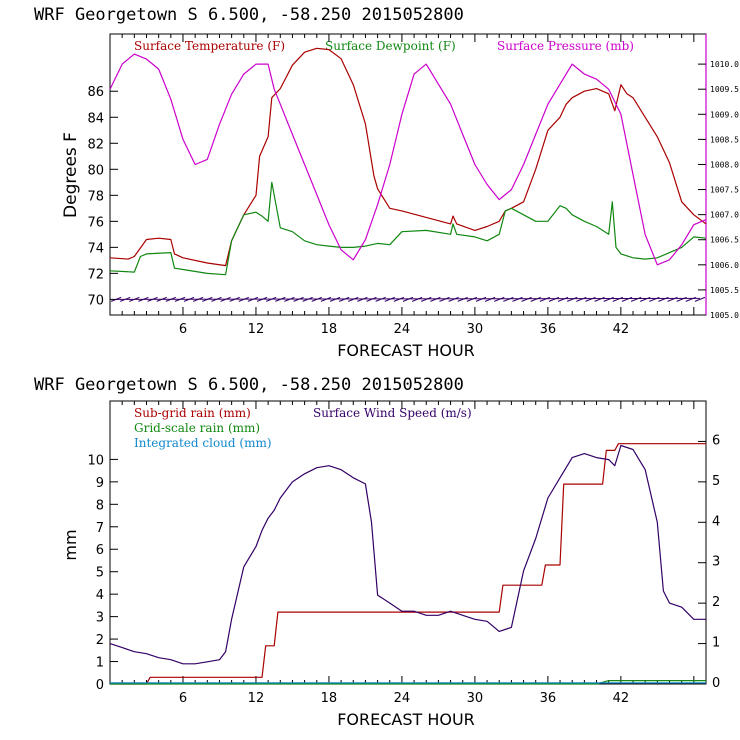 Image resolution: width=740 pixels, height=740 pixels. Describe the element at coordinates (192, 413) in the screenshot. I see `legend-subgrid-rain: Sub-grid rain (mm)` at that location.